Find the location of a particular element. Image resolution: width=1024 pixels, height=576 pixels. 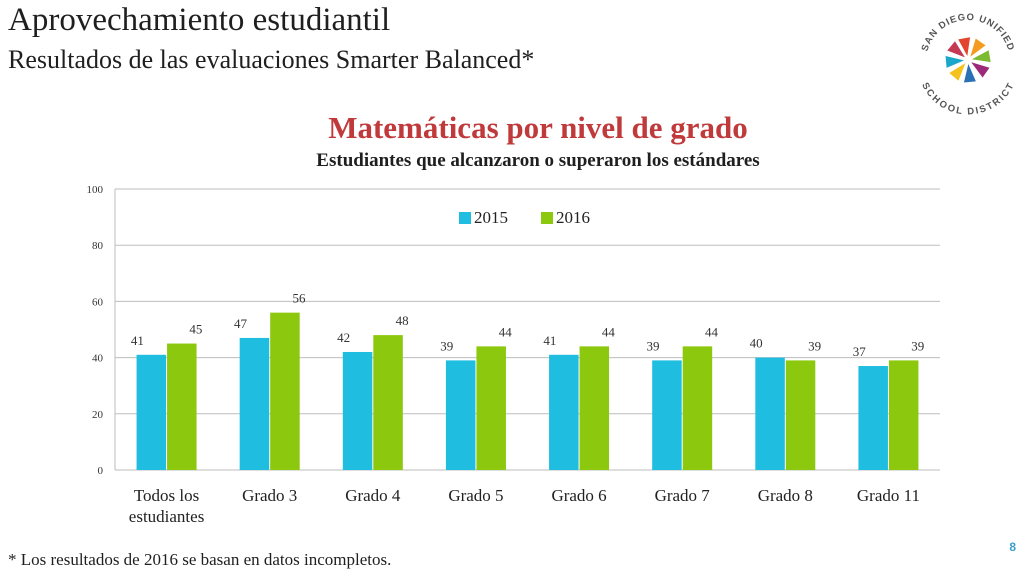

page-title: Aprovechamiento estudiantil is located at coordinates (199, 20).